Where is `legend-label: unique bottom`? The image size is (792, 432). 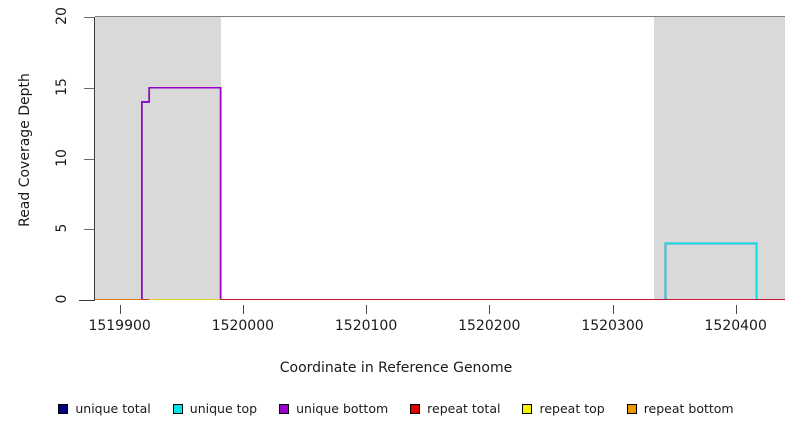 legend-label: unique bottom is located at coordinates (342, 408).